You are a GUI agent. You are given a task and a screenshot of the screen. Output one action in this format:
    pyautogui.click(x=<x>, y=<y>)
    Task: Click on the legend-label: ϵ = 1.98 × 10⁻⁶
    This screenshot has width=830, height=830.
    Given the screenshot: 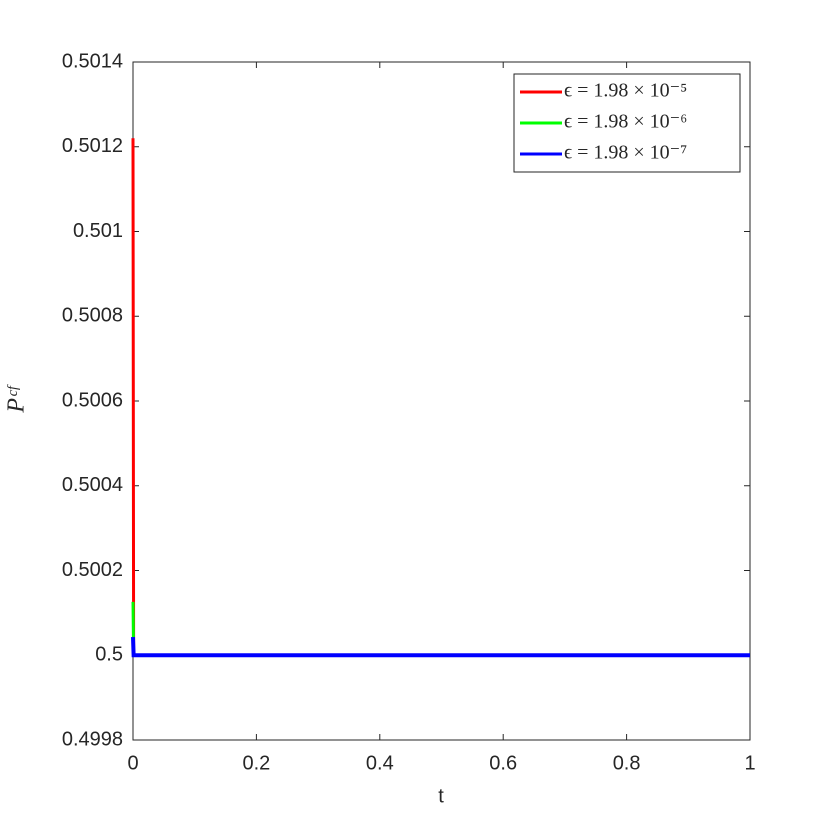 What is the action you would take?
    pyautogui.click(x=625, y=122)
    